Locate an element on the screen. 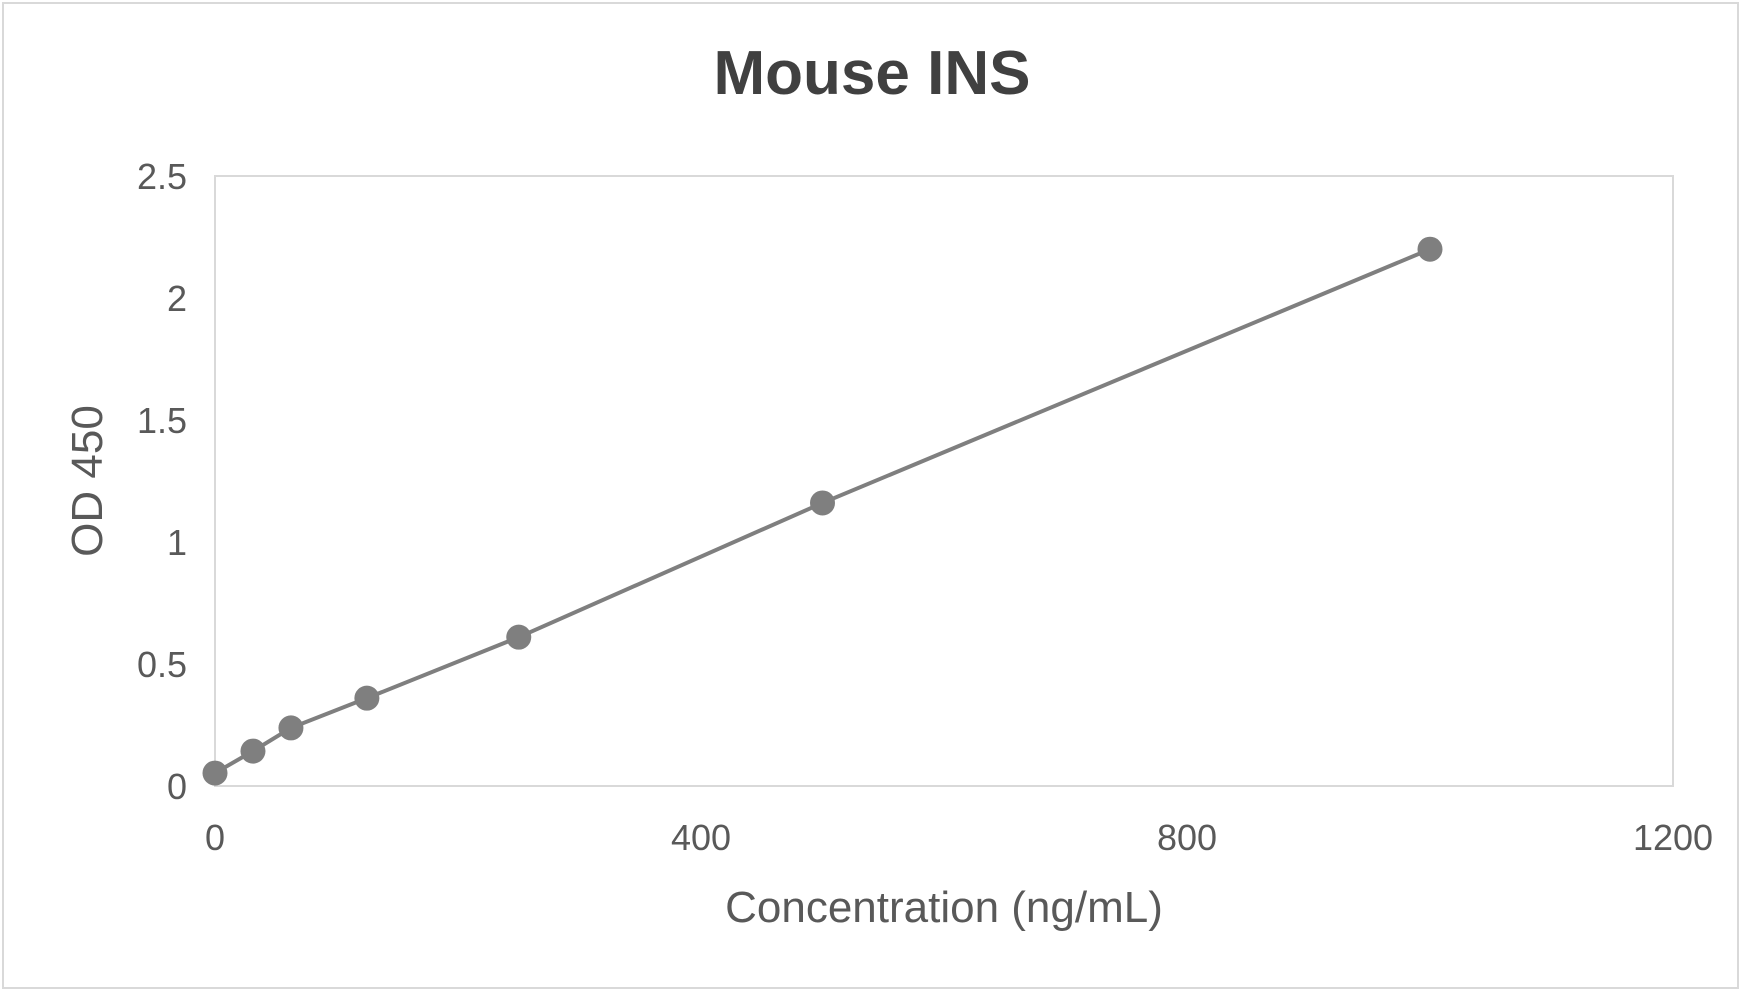 This screenshot has height=994, width=1744. y-axis-tick-labels: 0 0.5 1 1.5 2 2.5 is located at coordinates (162, 481).